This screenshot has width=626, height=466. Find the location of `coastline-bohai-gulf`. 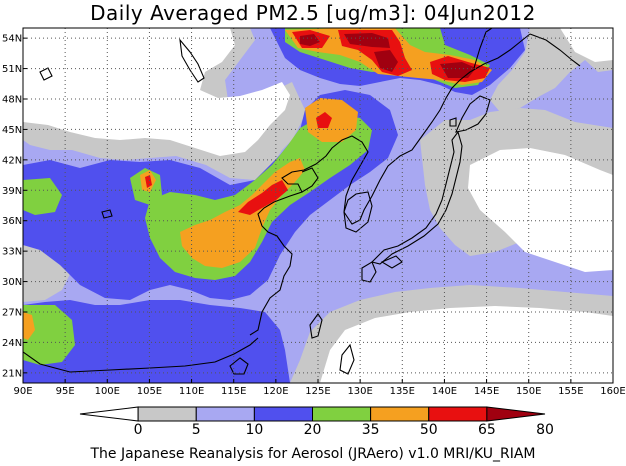

coastline-bohai-gulf is located at coordinates (310, 180).